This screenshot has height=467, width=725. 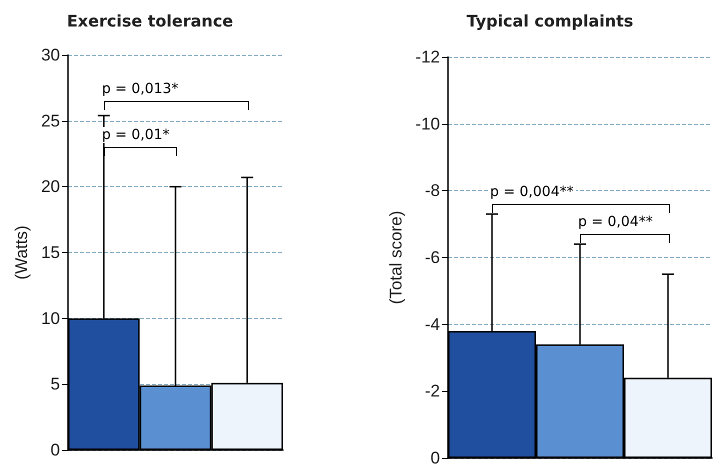 I want to click on y-tick-label: 10, so click(x=50, y=318).